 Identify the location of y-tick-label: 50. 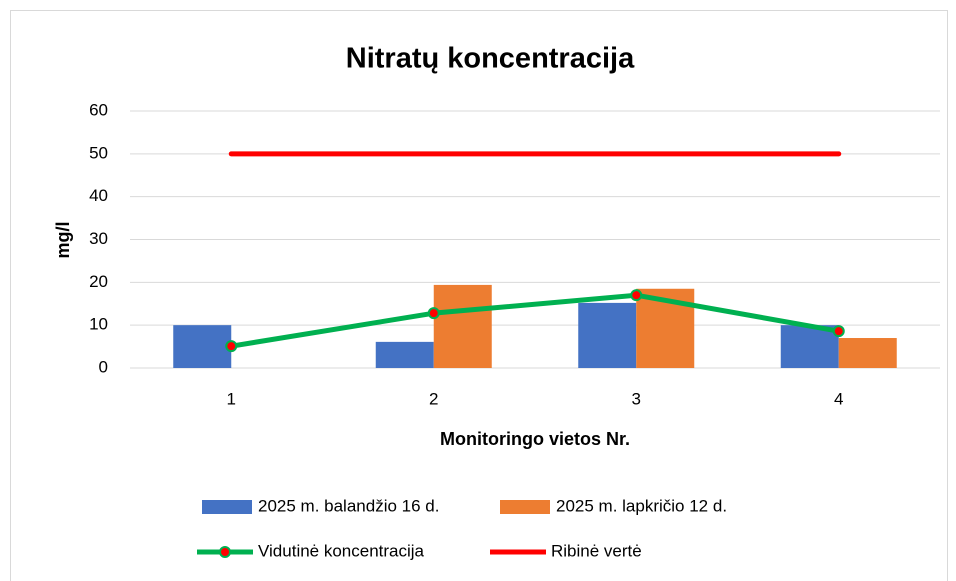
(98, 152).